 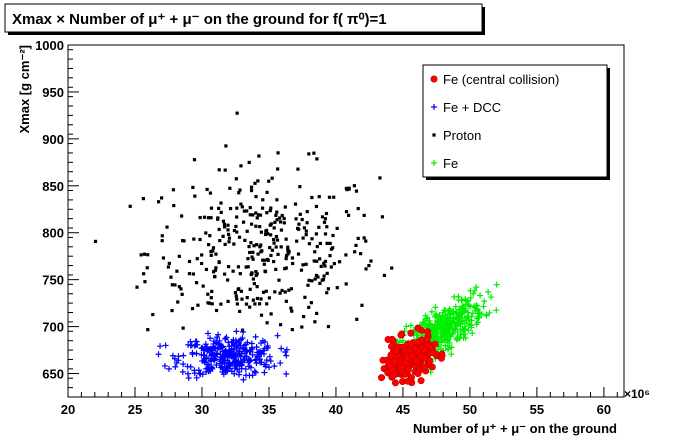 What do you see at coordinates (516, 122) in the screenshot?
I see `legend: Fe (central collision) Fe + DCC Proton Fe` at bounding box center [516, 122].